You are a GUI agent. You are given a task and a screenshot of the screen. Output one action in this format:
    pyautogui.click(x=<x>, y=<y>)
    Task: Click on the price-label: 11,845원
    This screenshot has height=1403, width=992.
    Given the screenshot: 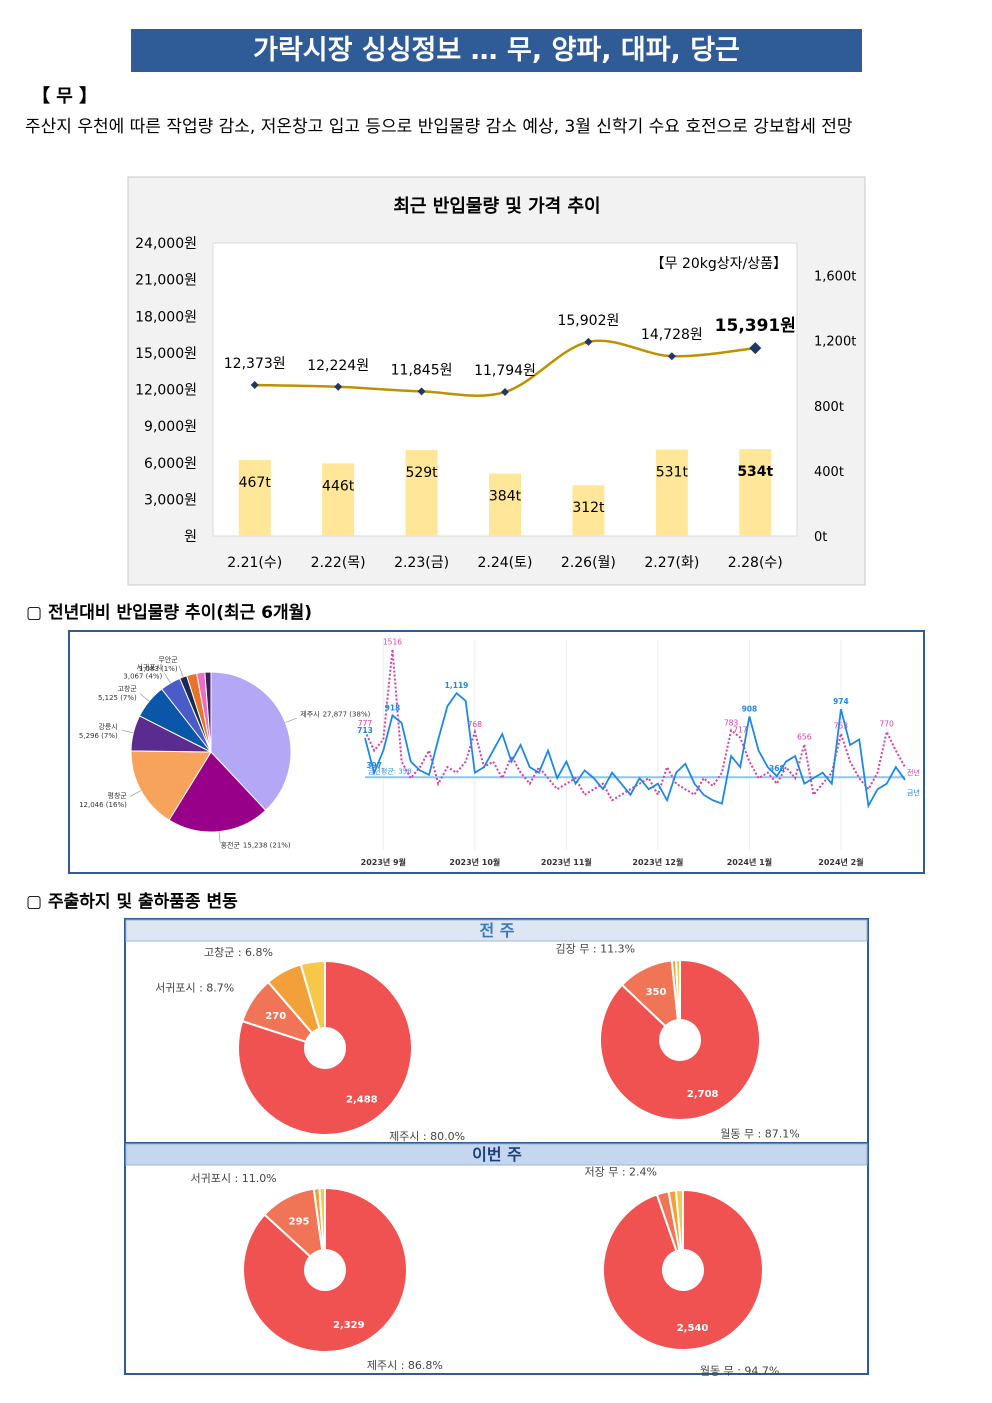 What is the action you would take?
    pyautogui.click(x=422, y=370)
    